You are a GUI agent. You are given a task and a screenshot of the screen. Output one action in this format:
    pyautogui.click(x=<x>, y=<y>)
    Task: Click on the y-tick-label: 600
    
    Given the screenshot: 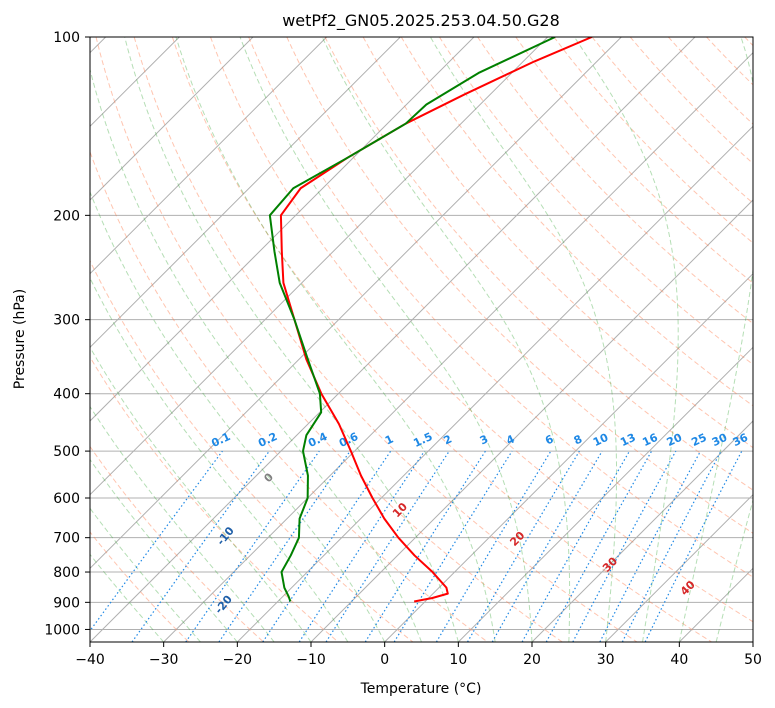 What is the action you would take?
    pyautogui.click(x=66, y=499)
    